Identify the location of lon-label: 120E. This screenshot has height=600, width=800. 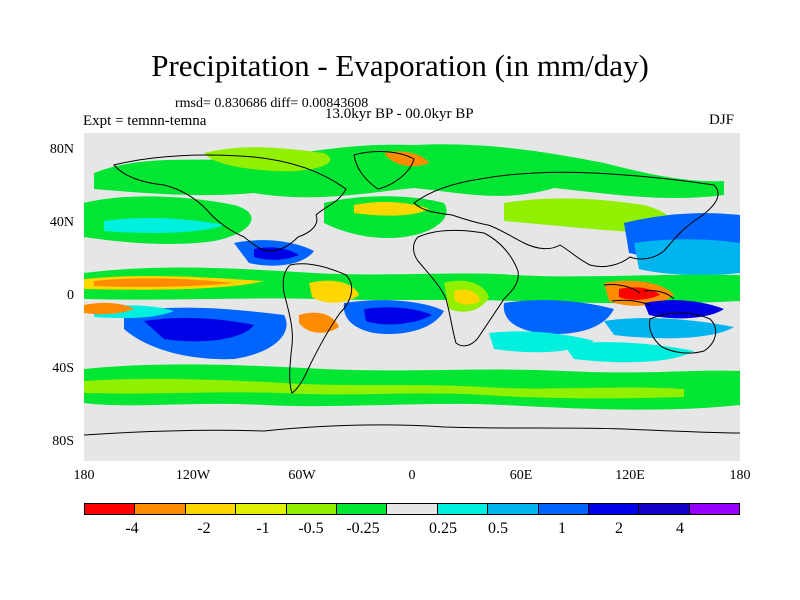
(630, 475).